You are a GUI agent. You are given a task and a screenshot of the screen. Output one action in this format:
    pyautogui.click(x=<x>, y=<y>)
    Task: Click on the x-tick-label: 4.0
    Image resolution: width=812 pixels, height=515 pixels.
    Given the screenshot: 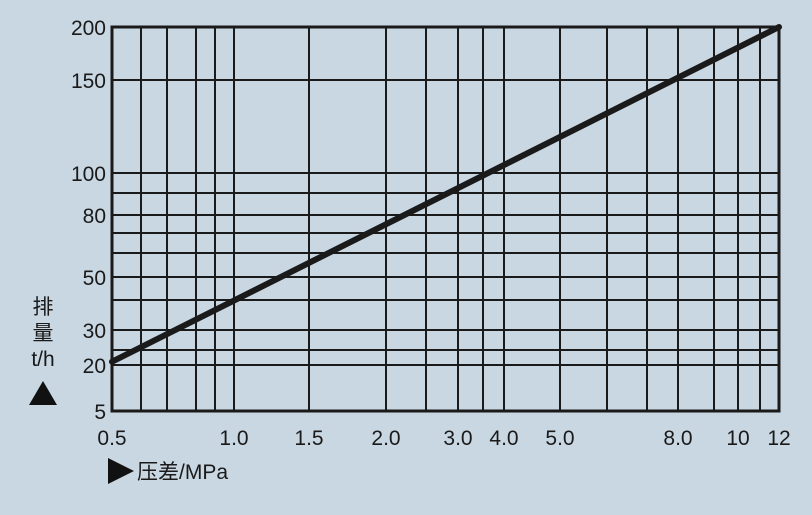 What is the action you would take?
    pyautogui.click(x=503, y=438)
    